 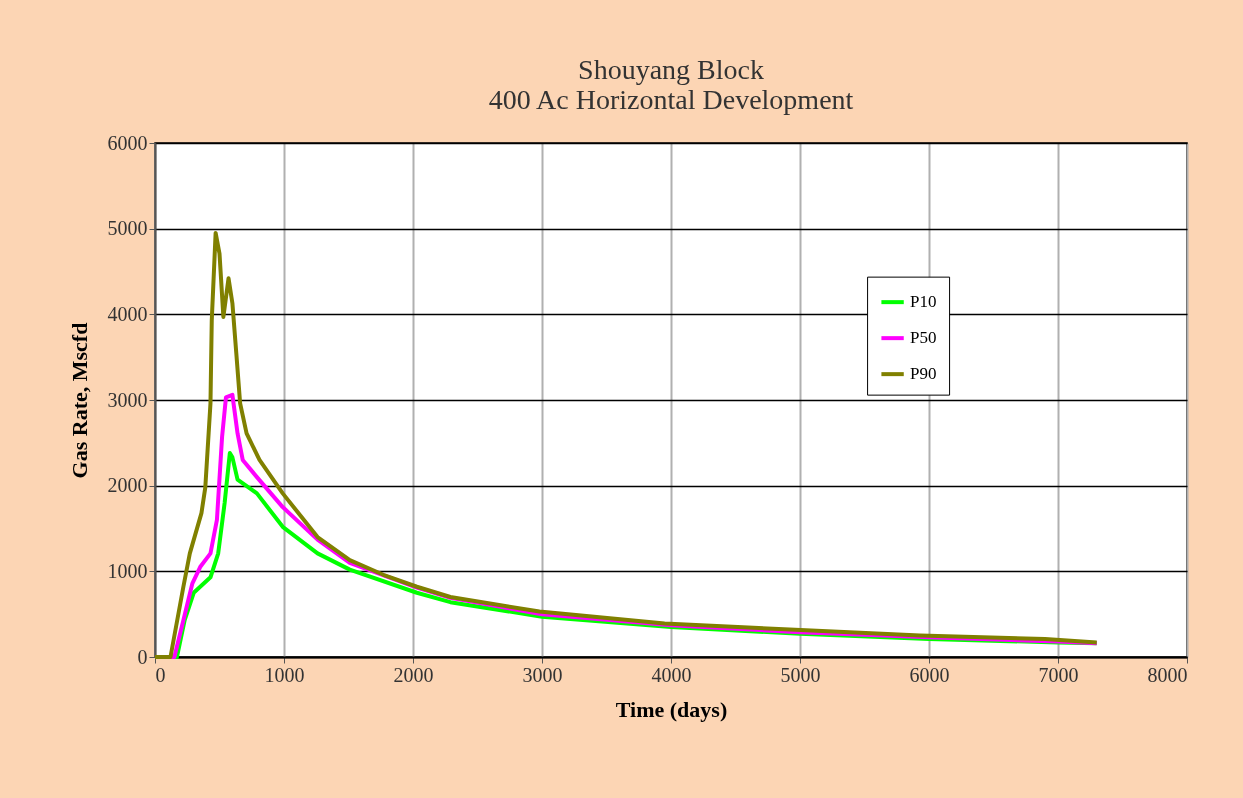 What do you see at coordinates (542, 674) in the screenshot?
I see `x-tick-label: 3000` at bounding box center [542, 674].